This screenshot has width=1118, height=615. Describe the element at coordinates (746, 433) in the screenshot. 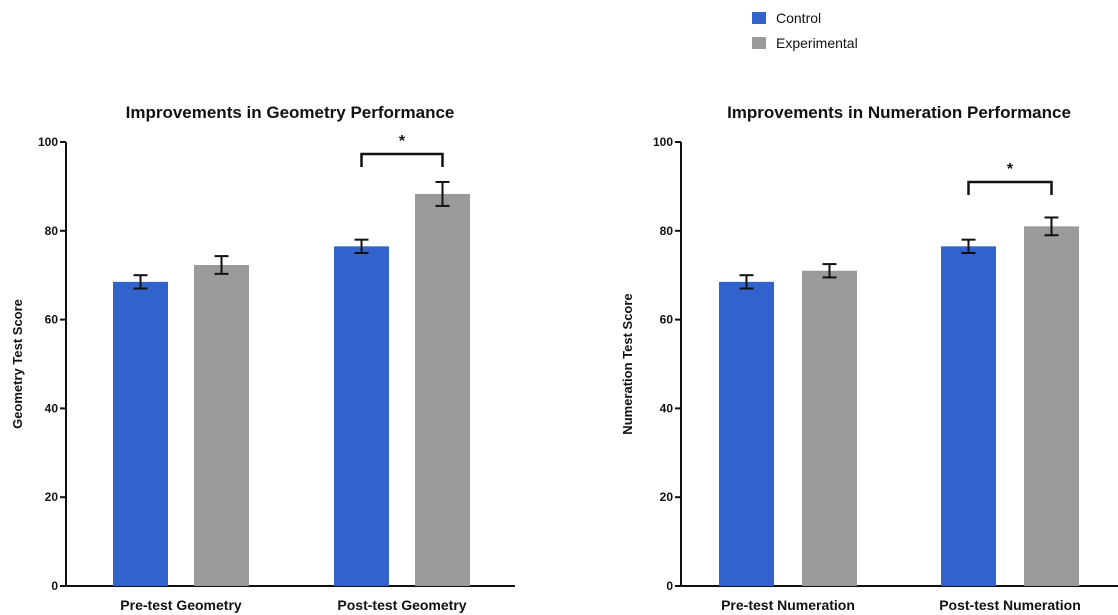

I see `bar-control-pre-test-numeration` at that location.